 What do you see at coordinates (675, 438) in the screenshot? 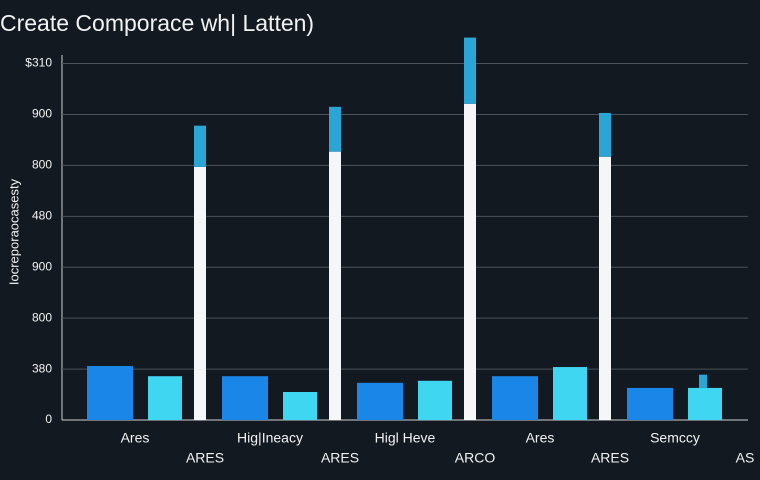
I see `x-tick-label: Semccy` at bounding box center [675, 438].